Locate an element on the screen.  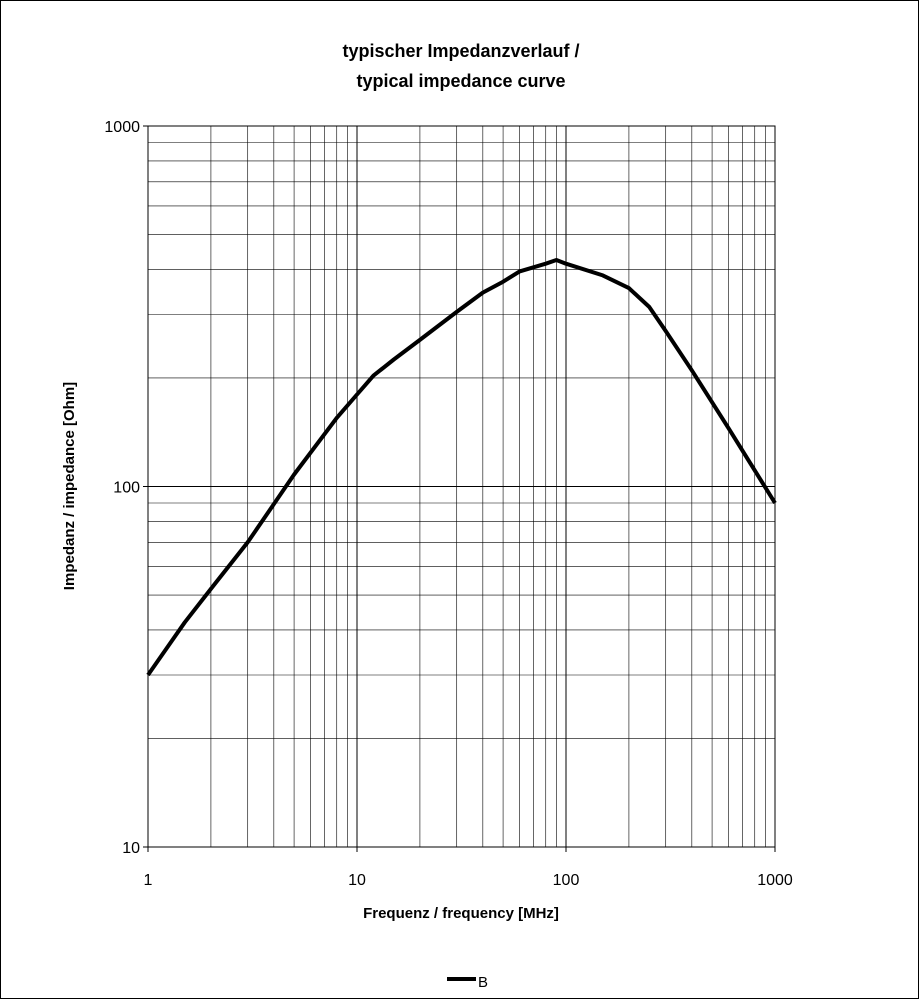
y-tick-label: 10 is located at coordinates (131, 848).